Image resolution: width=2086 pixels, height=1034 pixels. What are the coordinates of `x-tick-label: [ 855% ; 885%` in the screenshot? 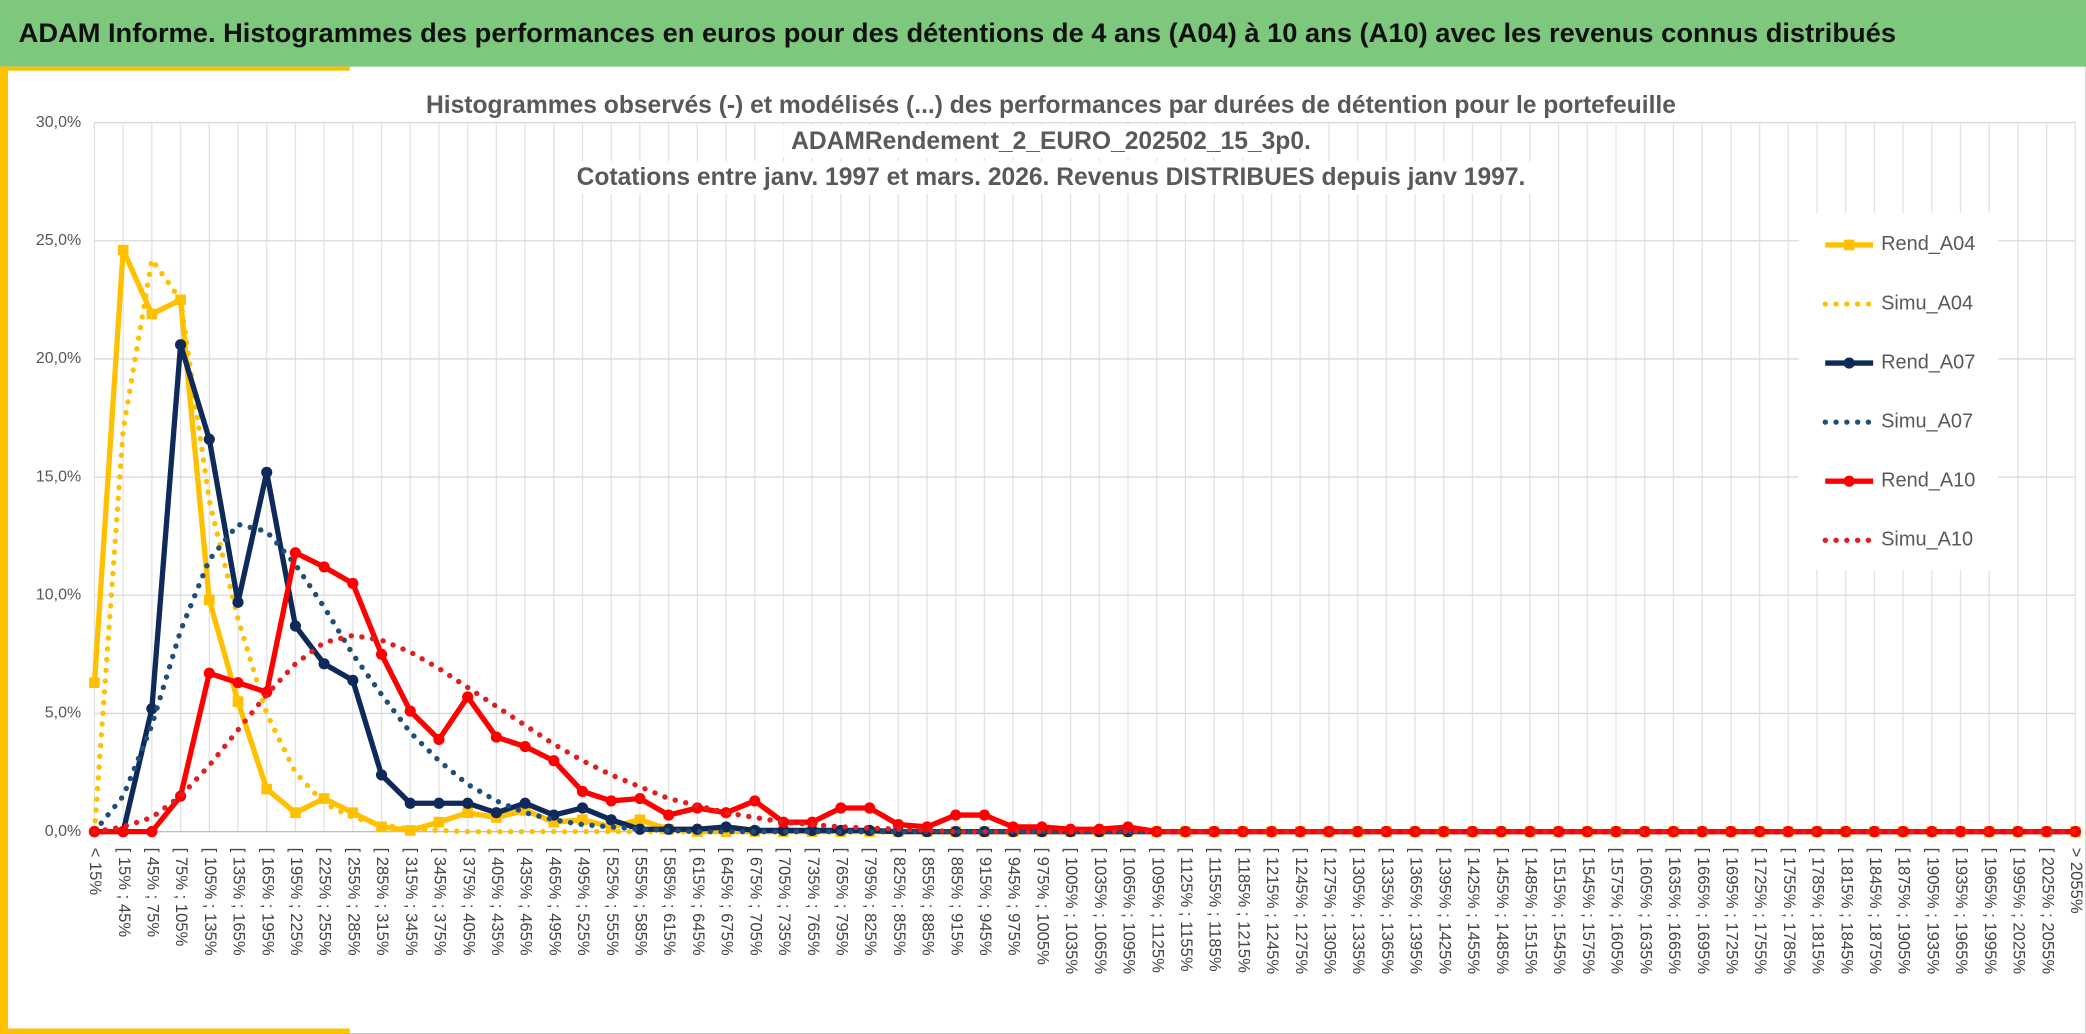 It's located at (928, 902).